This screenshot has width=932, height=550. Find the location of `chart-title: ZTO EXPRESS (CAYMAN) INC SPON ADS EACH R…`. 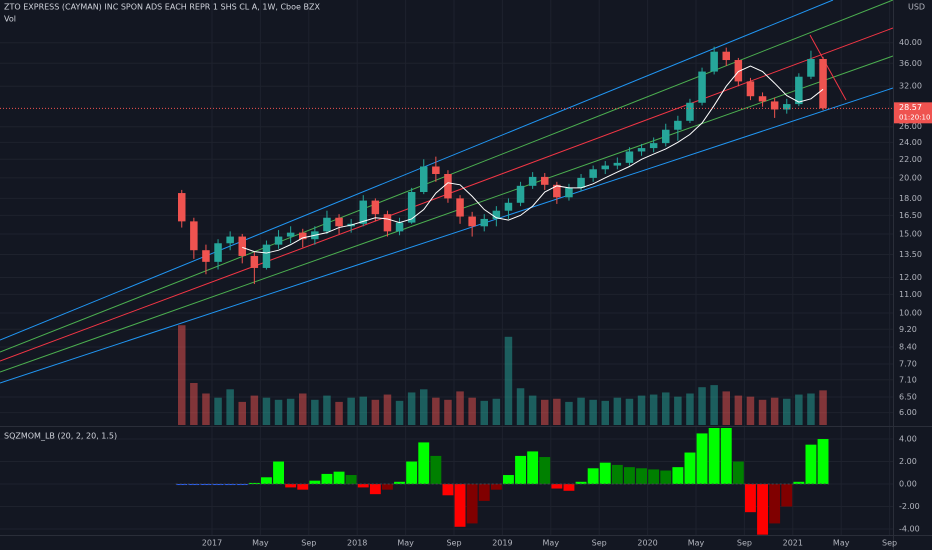

chart-title: ZTO EXPRESS (CAYMAN) INC SPON ADS EACH R… is located at coordinates (162, 7).